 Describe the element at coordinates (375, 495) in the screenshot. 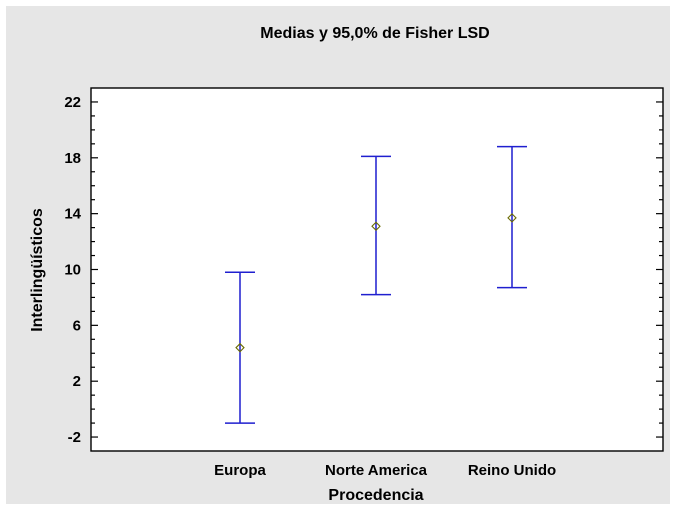

I see `x-axis-label: Procedencia` at that location.